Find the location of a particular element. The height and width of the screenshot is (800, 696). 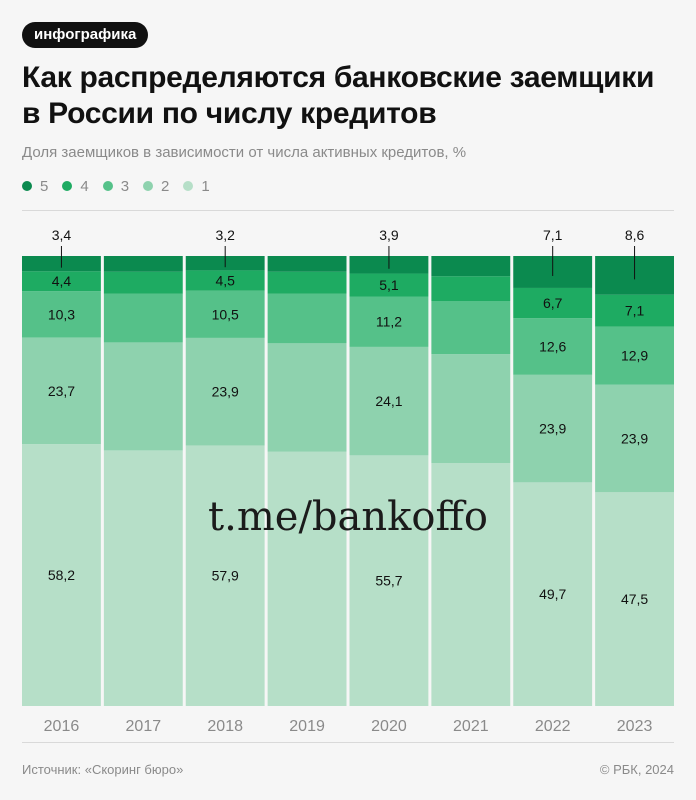

bar-segment-2-2019 is located at coordinates (307, 397).